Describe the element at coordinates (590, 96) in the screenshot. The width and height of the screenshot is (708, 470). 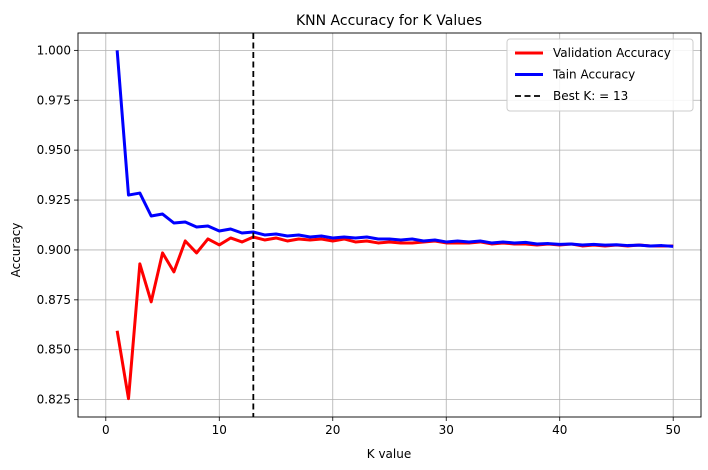
I see `legend-label: Best K: = 13` at that location.